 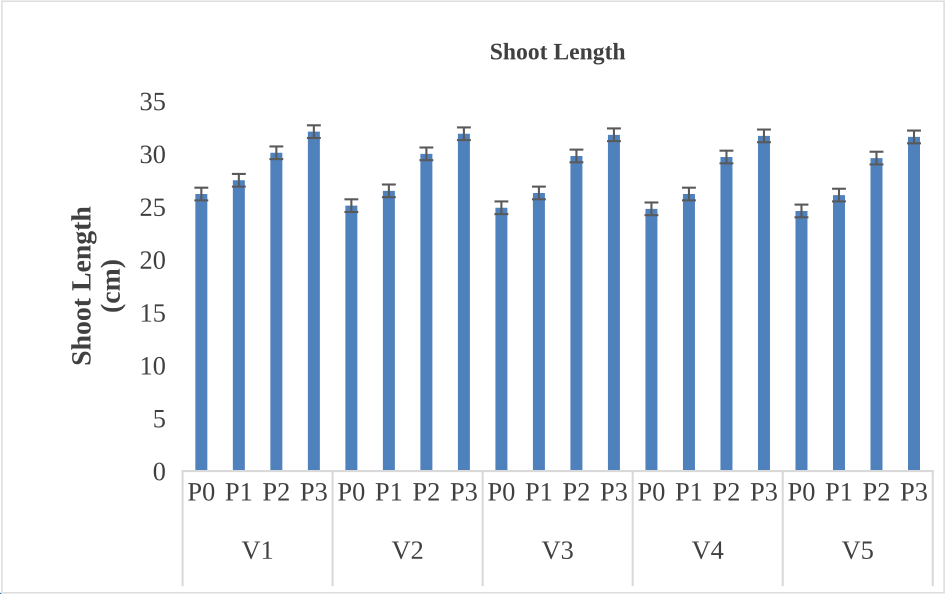 What do you see at coordinates (152, 260) in the screenshot?
I see `y-tick-label: 20` at bounding box center [152, 260].